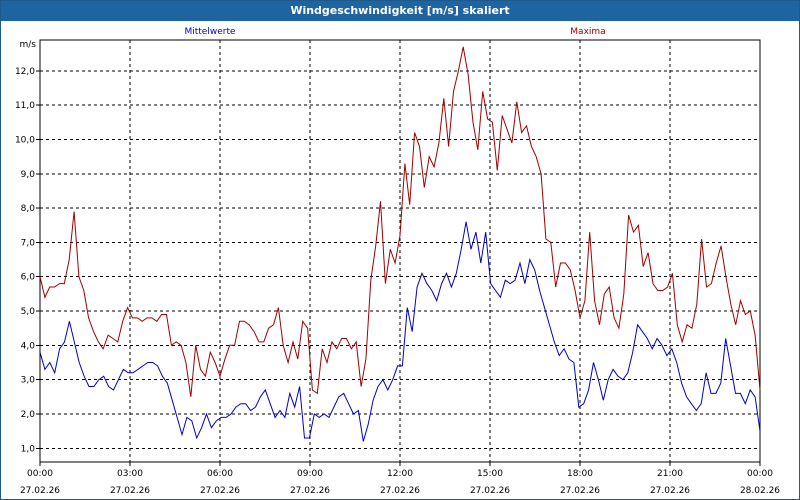 The image size is (800, 500). What do you see at coordinates (25, 106) in the screenshot?
I see `y-tick-label: 11,0` at bounding box center [25, 106].